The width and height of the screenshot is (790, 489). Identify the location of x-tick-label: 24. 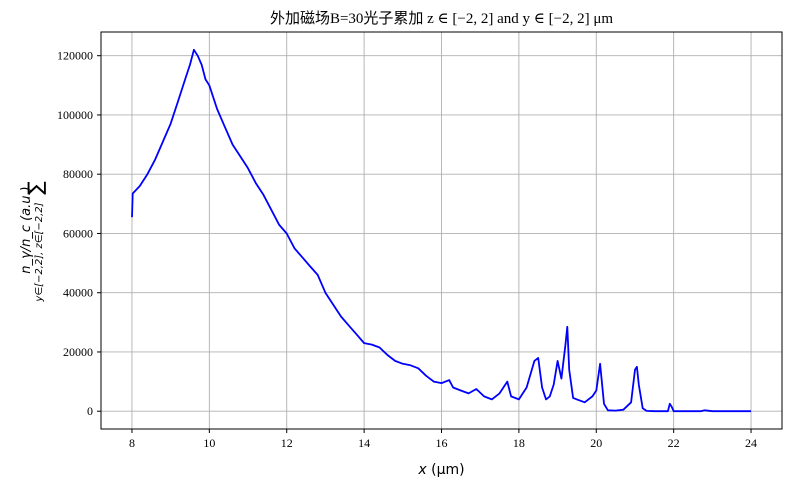
(751, 443).